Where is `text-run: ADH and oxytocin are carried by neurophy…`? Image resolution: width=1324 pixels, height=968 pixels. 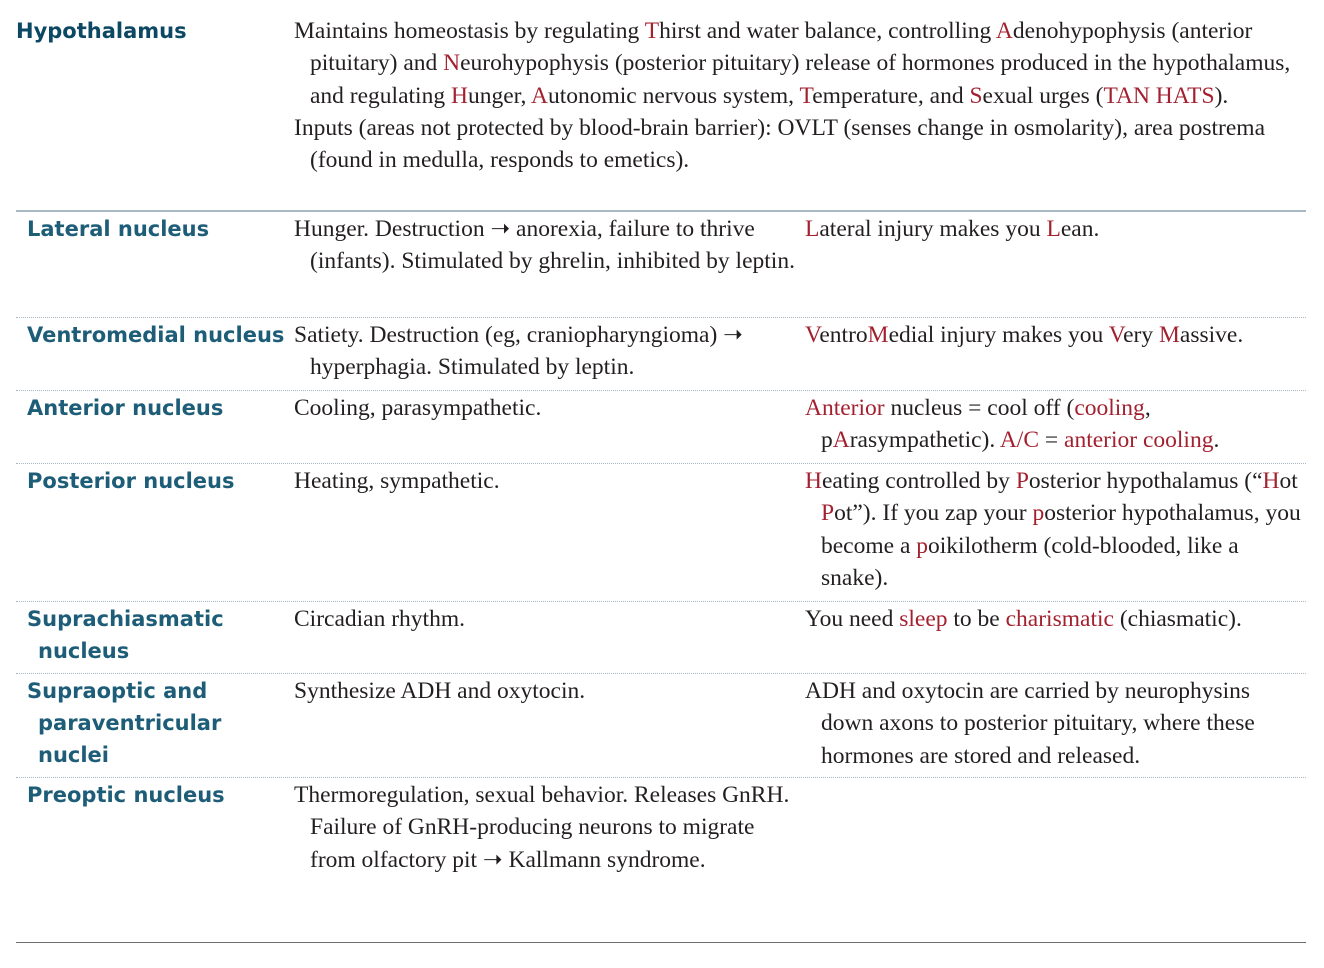
text-run: ADH and oxytocin are carried by neurophy… is located at coordinates (1030, 723).